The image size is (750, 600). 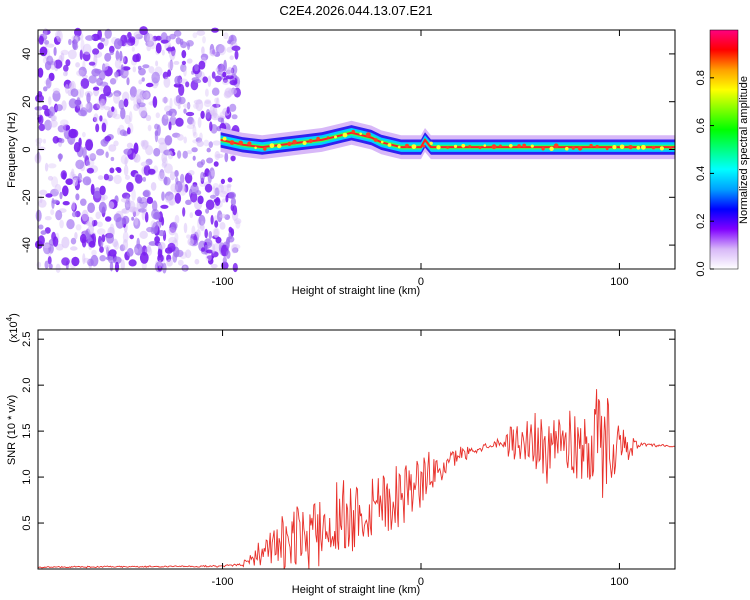 I want to click on snr-multiplier: (x104), so click(x=12, y=328).